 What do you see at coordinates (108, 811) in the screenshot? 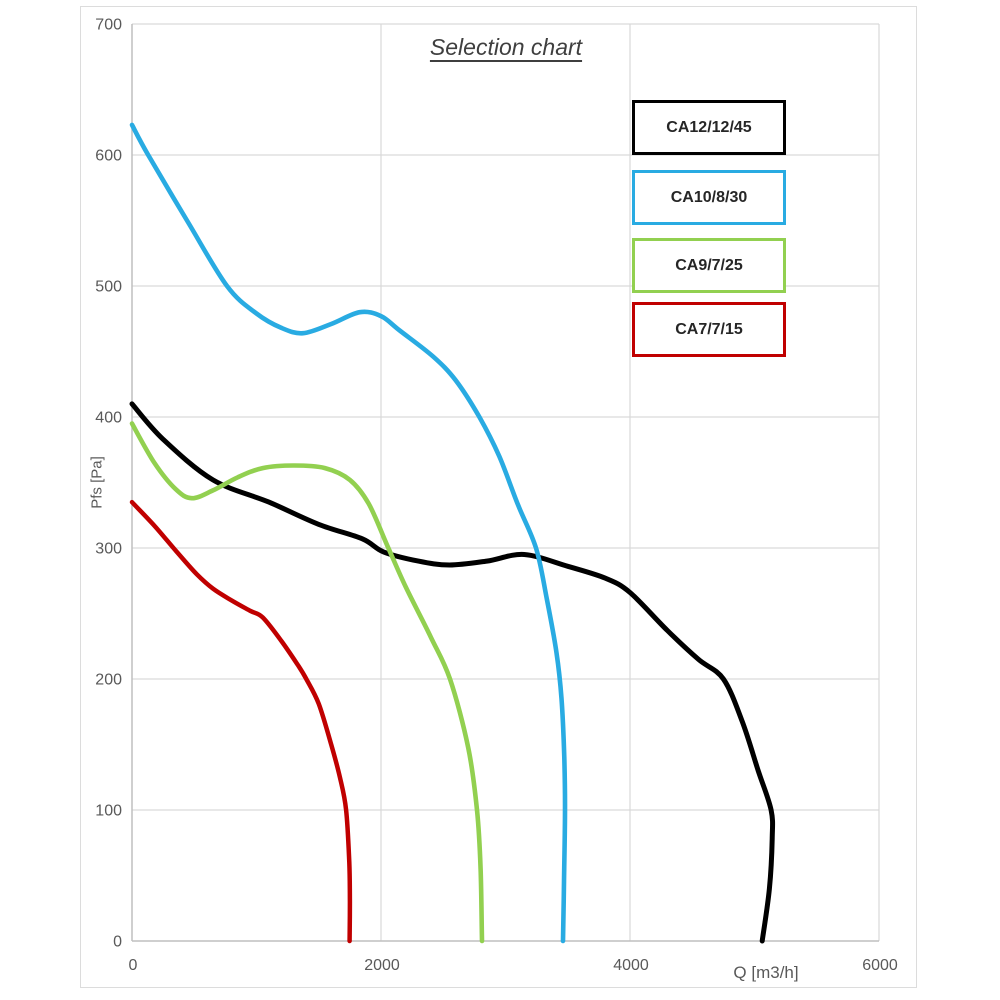
I see `y-tick-label: 100` at bounding box center [108, 811].